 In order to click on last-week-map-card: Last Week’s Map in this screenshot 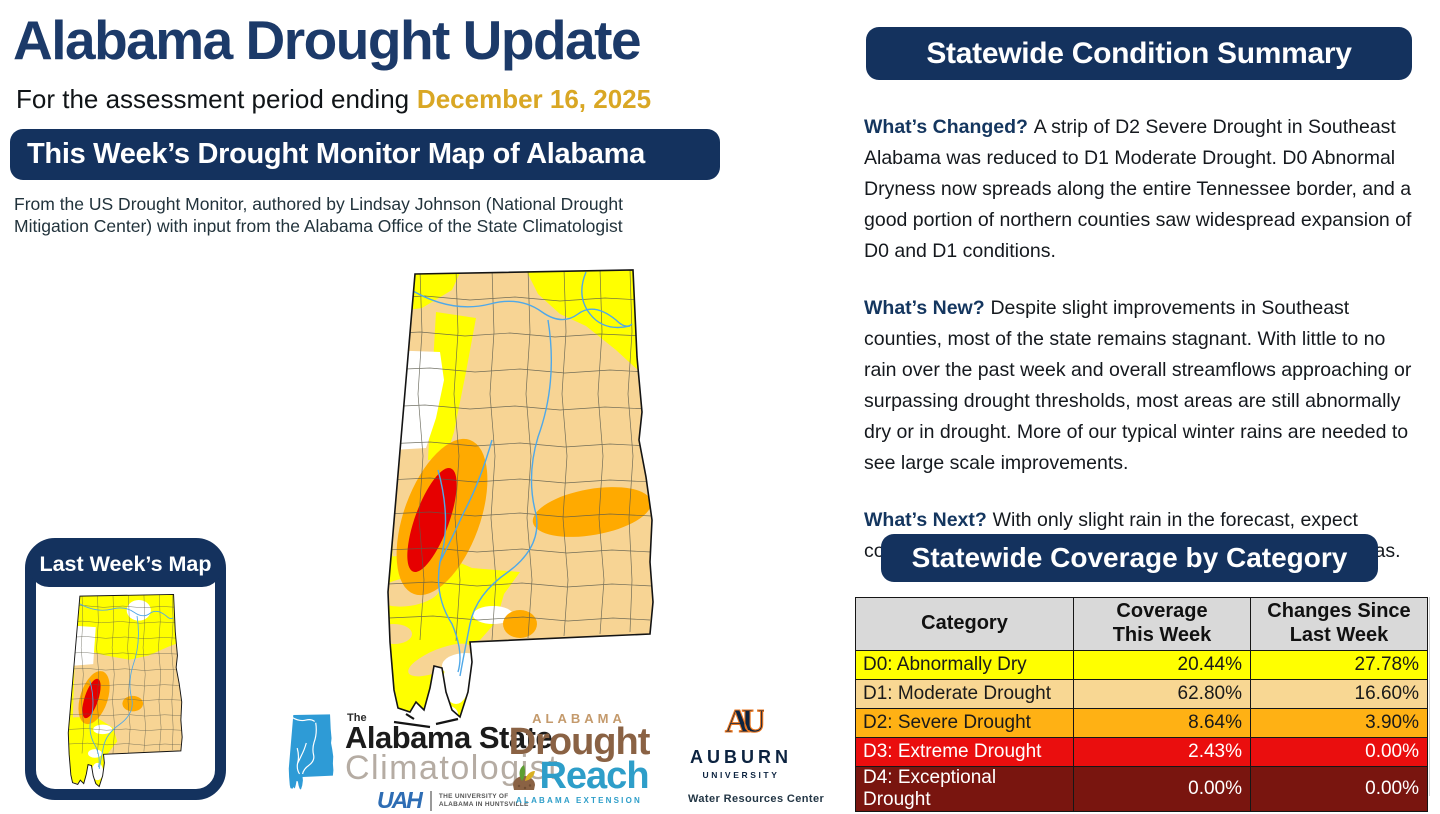, I will do `click(125, 669)`.